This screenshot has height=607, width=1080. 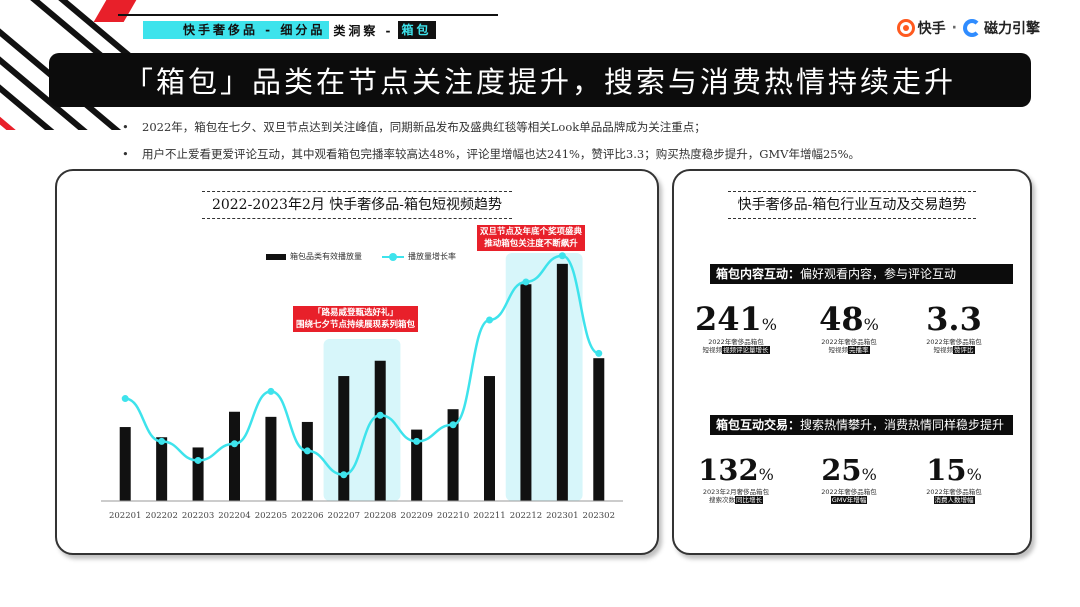 I want to click on x-tick-label: 202208, so click(x=380, y=516).